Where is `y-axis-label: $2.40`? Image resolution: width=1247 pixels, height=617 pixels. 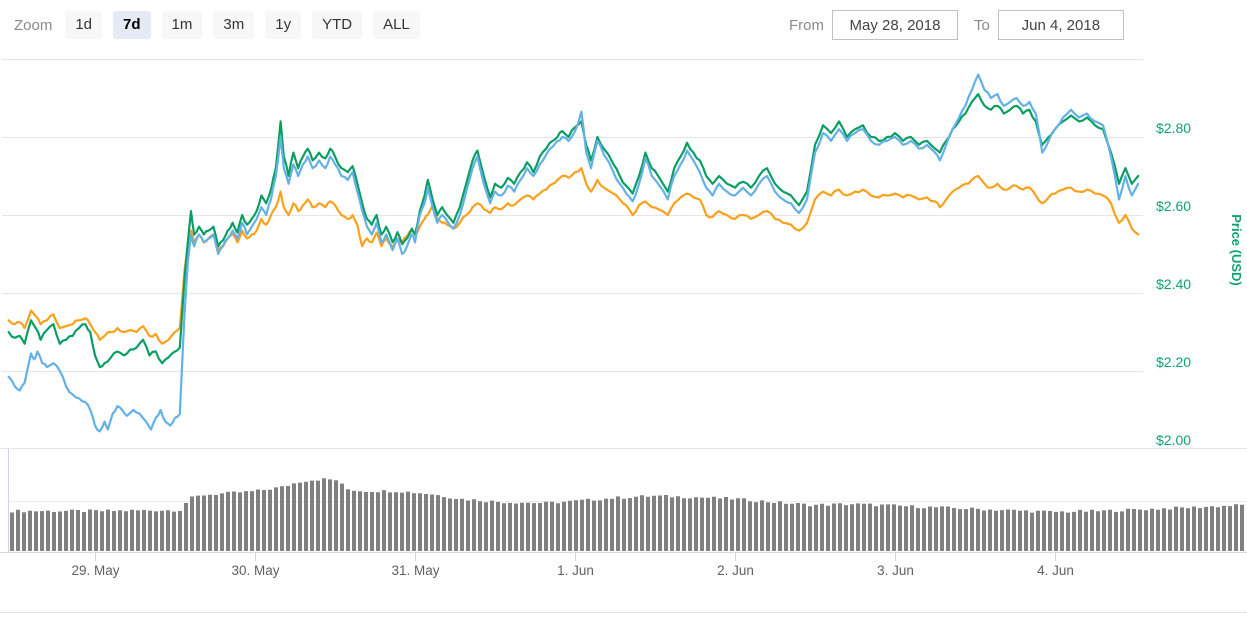 y-axis-label: $2.40 is located at coordinates (1173, 284).